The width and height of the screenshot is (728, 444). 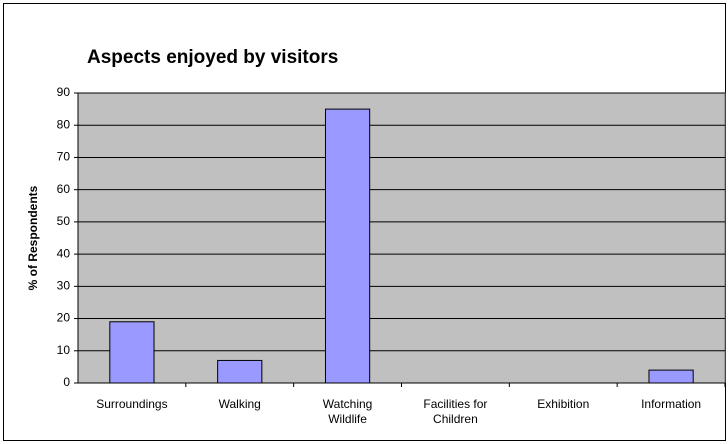 I want to click on x-tick-label: Exhibition, so click(x=563, y=404).